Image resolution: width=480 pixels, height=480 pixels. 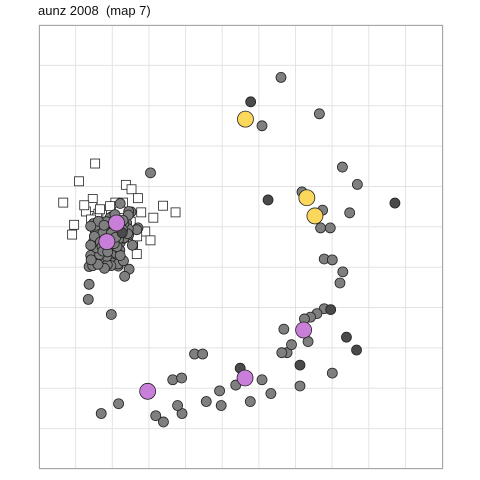 I want to click on chart-title: aunz 2008 (map 7), so click(x=94, y=10).